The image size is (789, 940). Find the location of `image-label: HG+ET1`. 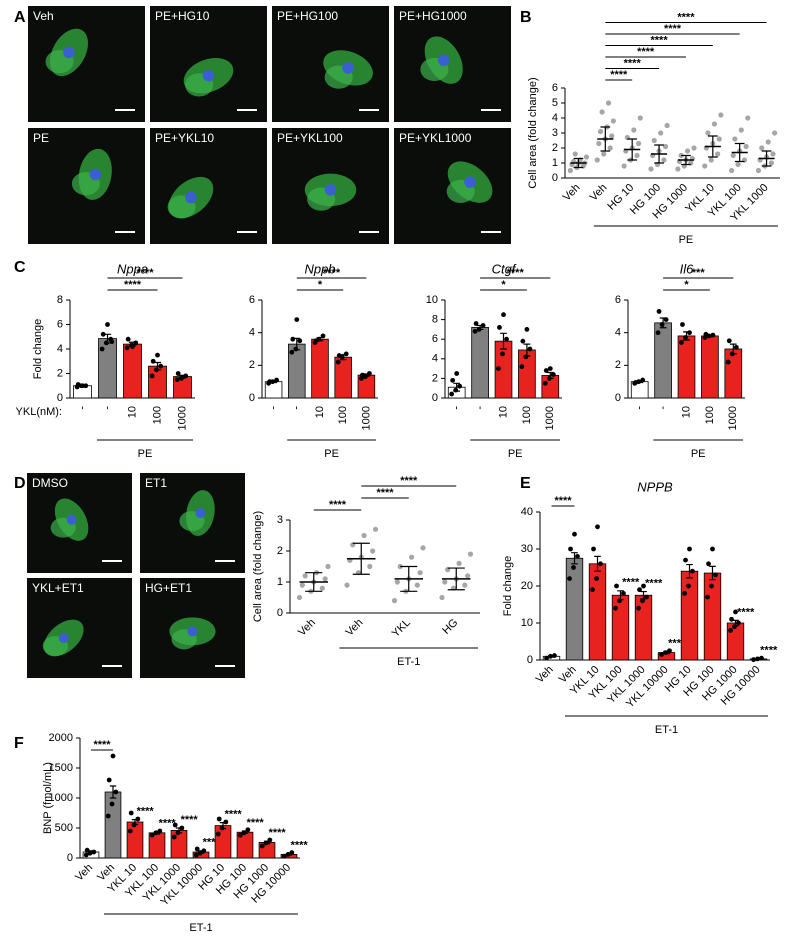

image-label: HG+ET1 is located at coordinates (168, 588).